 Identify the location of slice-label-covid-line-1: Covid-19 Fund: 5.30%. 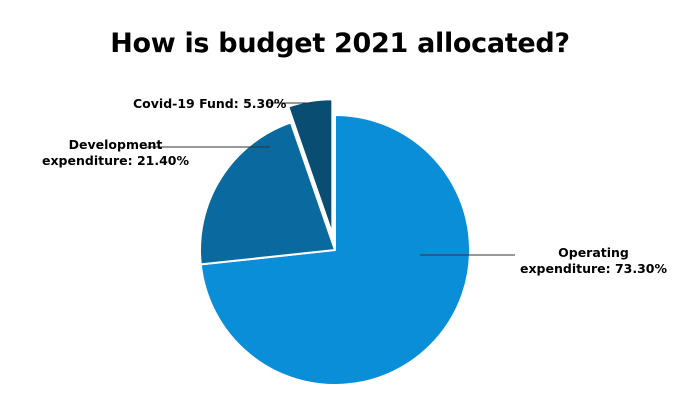
(210, 103).